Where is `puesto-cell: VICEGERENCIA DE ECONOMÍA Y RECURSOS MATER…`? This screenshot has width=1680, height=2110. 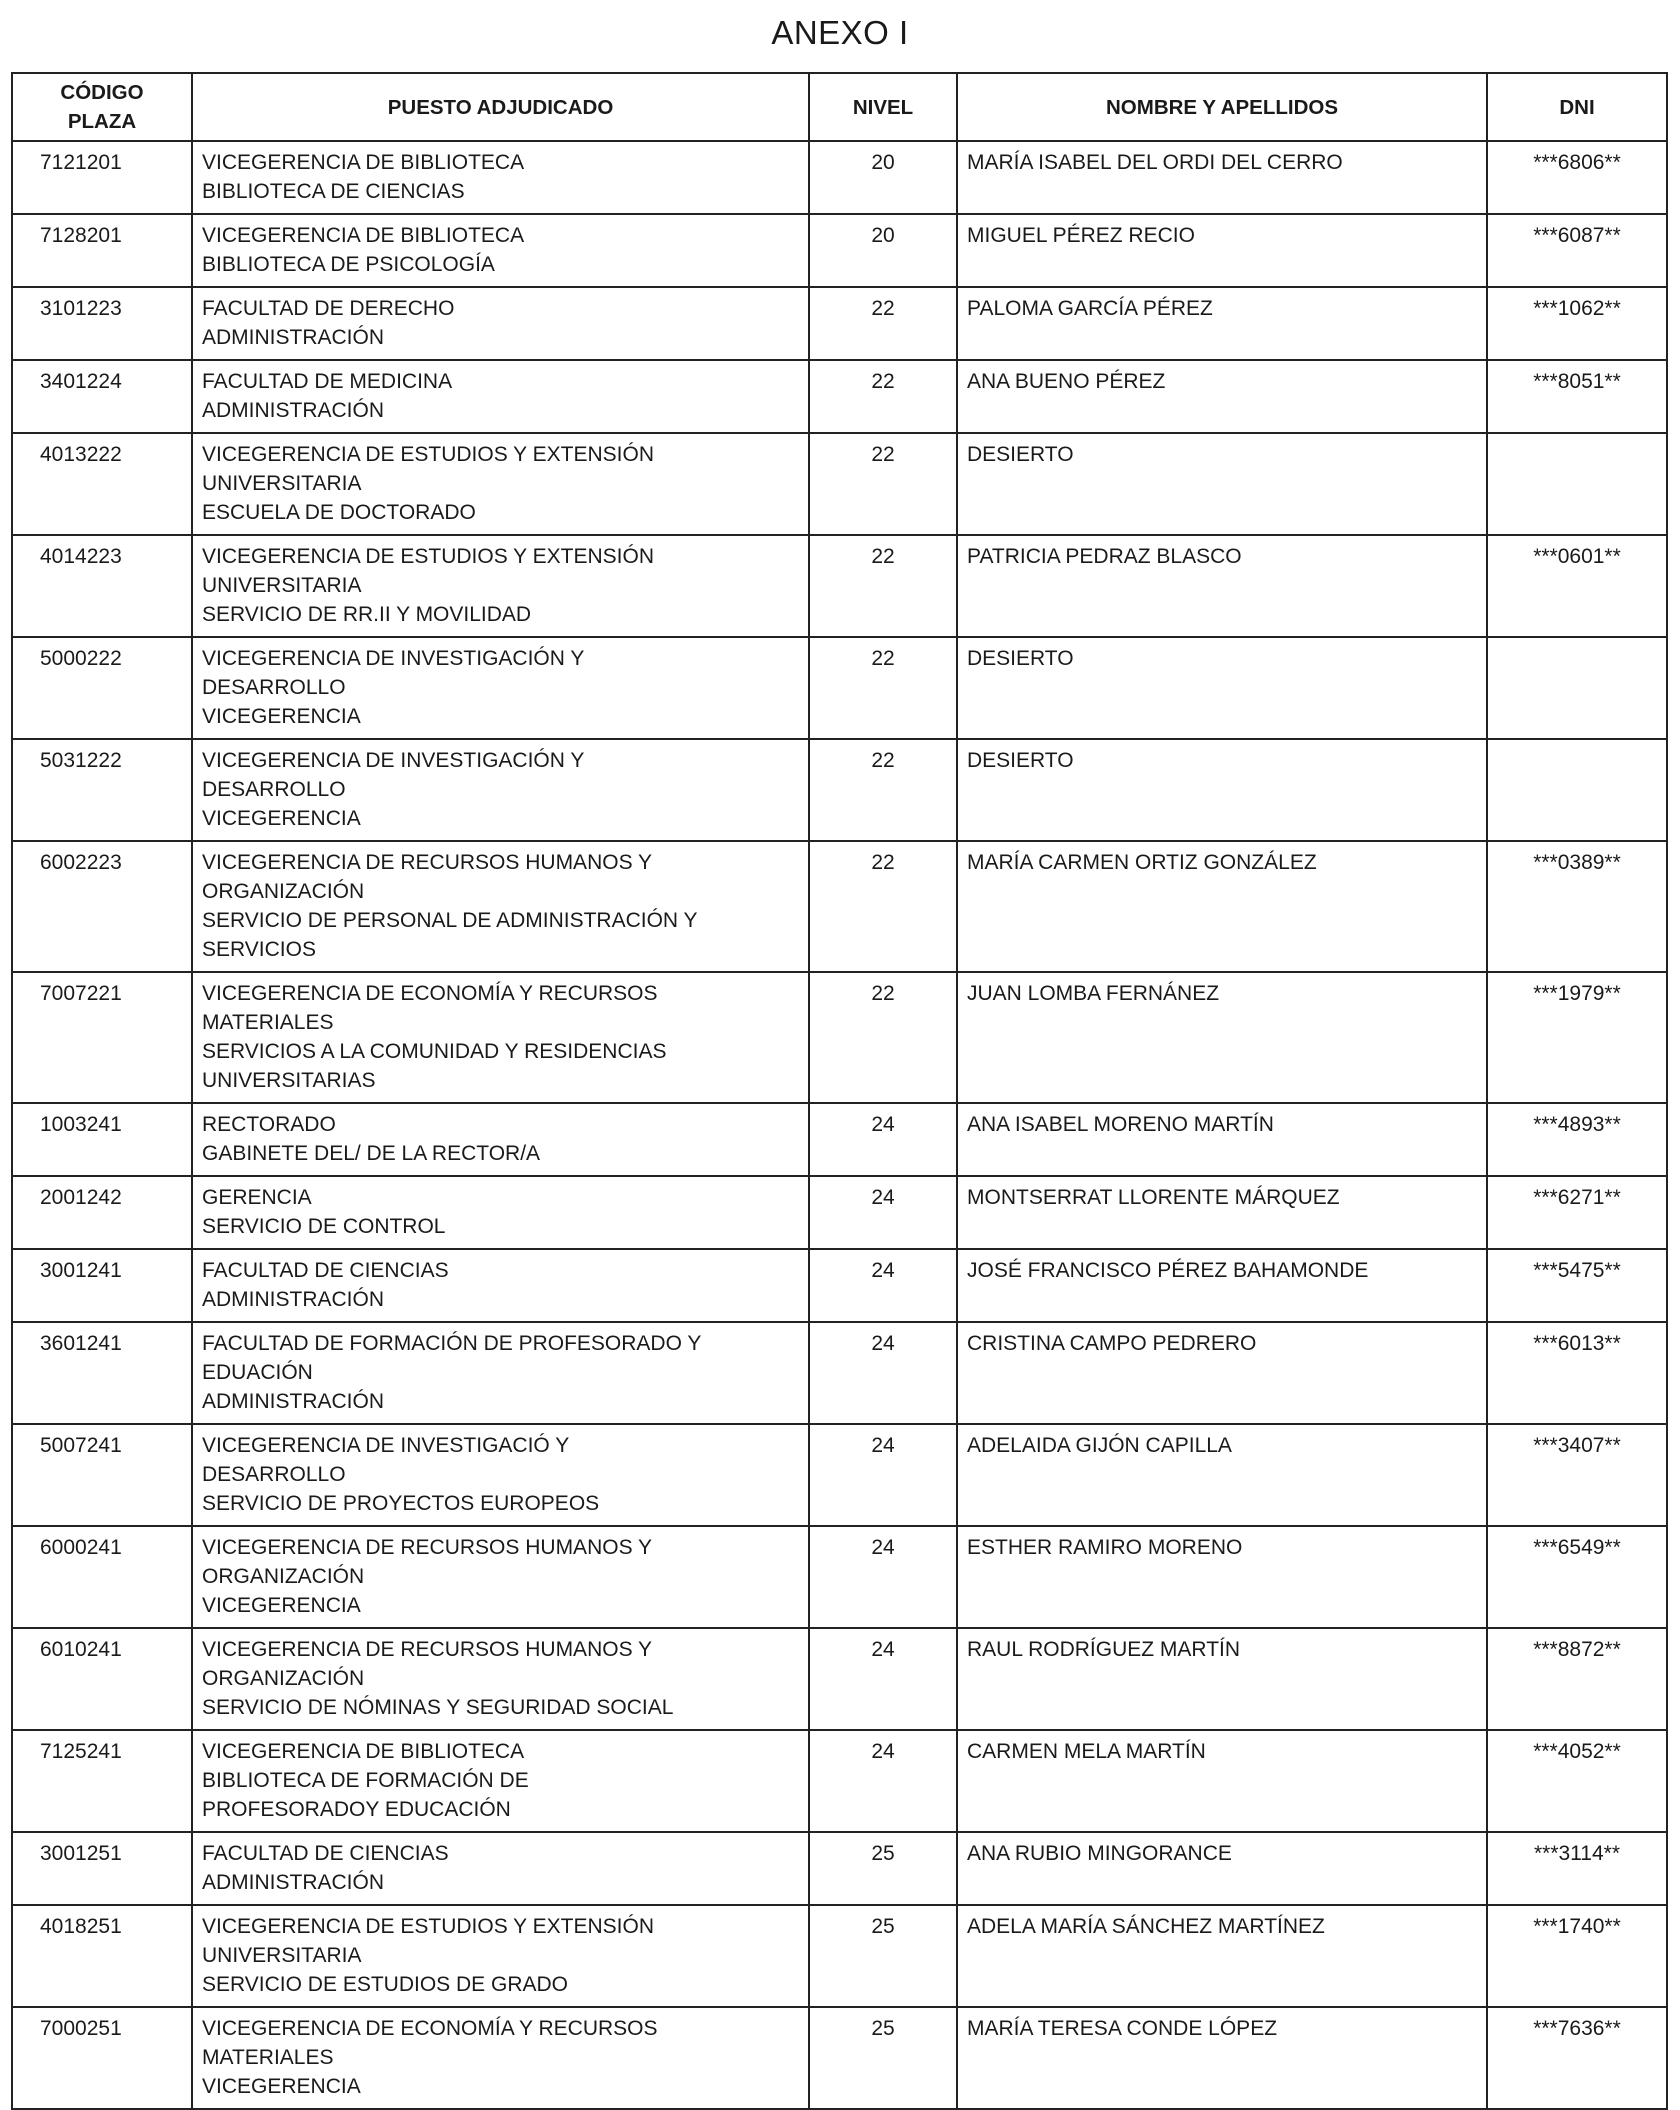
puesto-cell: VICEGERENCIA DE ECONOMÍA Y RECURSOS MATER… is located at coordinates (500, 2058).